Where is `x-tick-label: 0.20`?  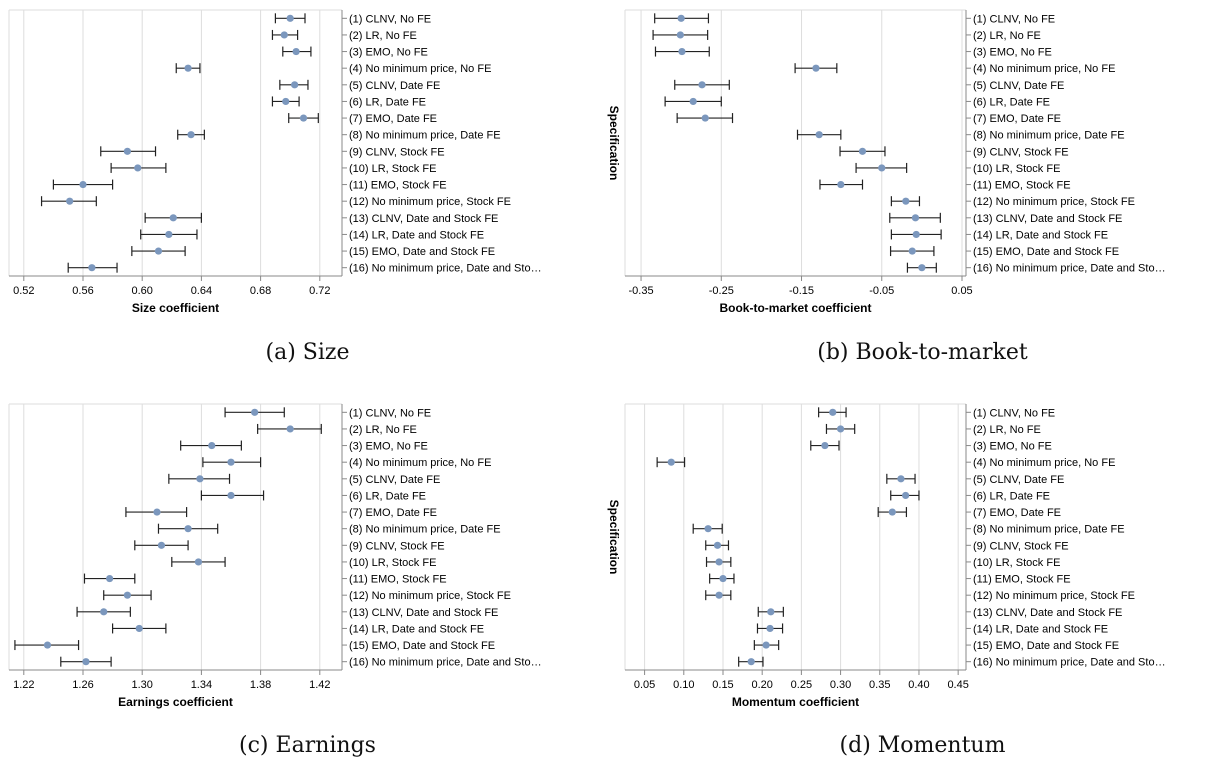 x-tick-label: 0.20 is located at coordinates (761, 685).